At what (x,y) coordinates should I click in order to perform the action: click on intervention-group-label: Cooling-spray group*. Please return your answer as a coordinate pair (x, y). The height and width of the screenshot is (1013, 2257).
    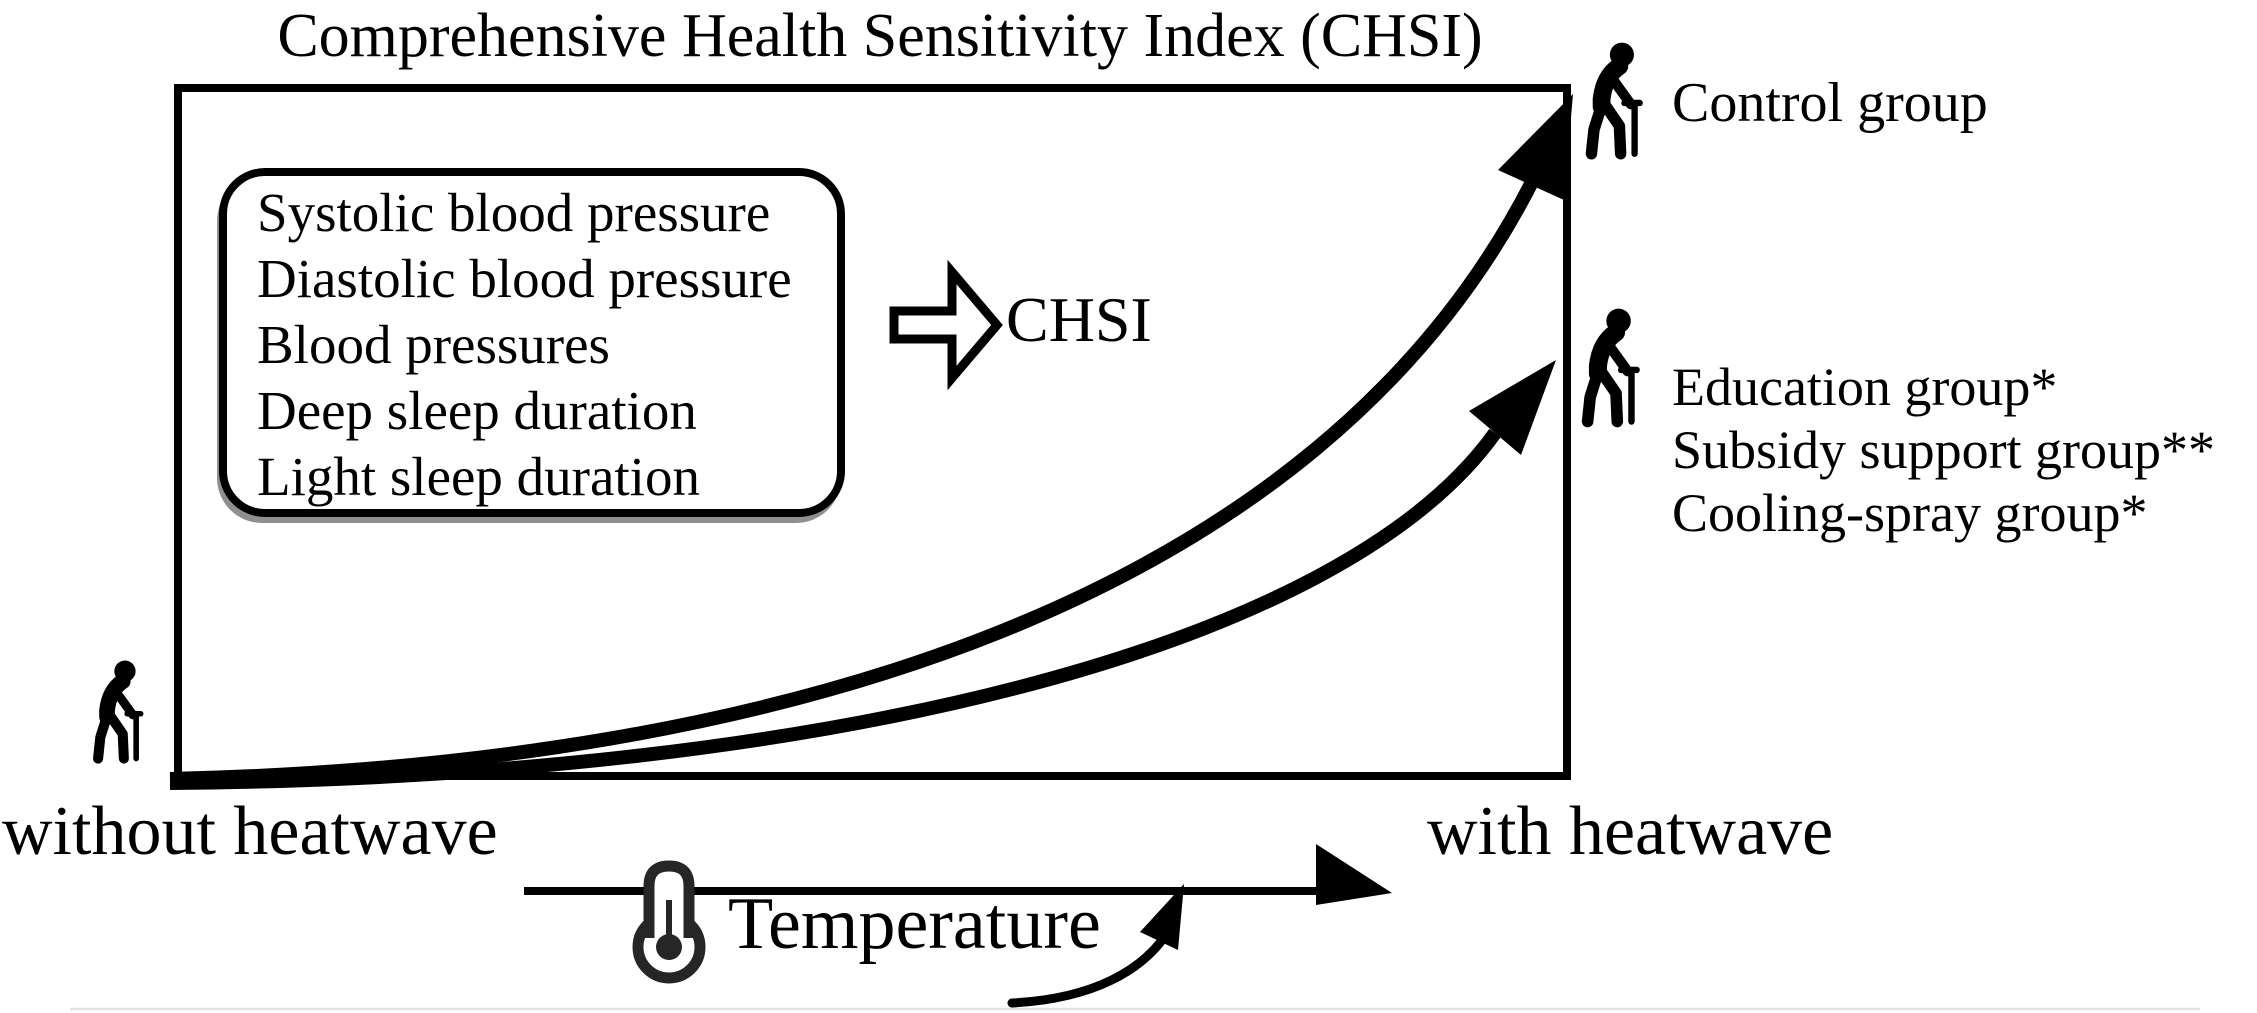
    Looking at the image, I should click on (1910, 513).